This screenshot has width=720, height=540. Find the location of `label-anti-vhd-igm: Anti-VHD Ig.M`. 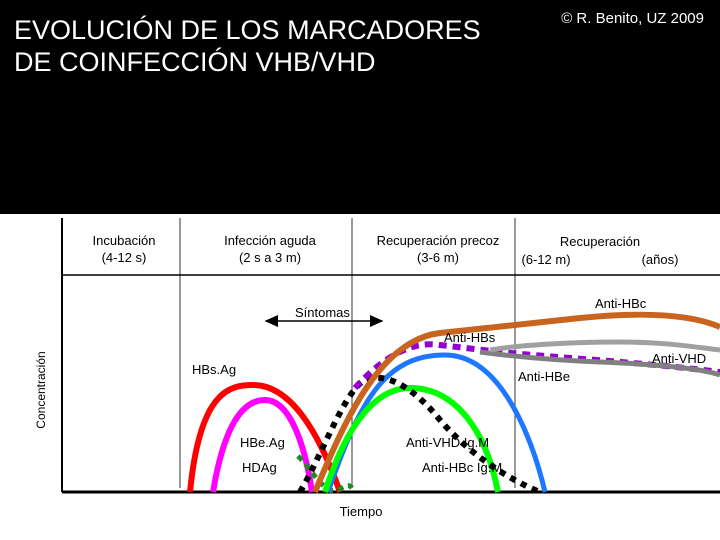

label-anti-vhd-igm: Anti-VHD Ig.M is located at coordinates (447, 442).